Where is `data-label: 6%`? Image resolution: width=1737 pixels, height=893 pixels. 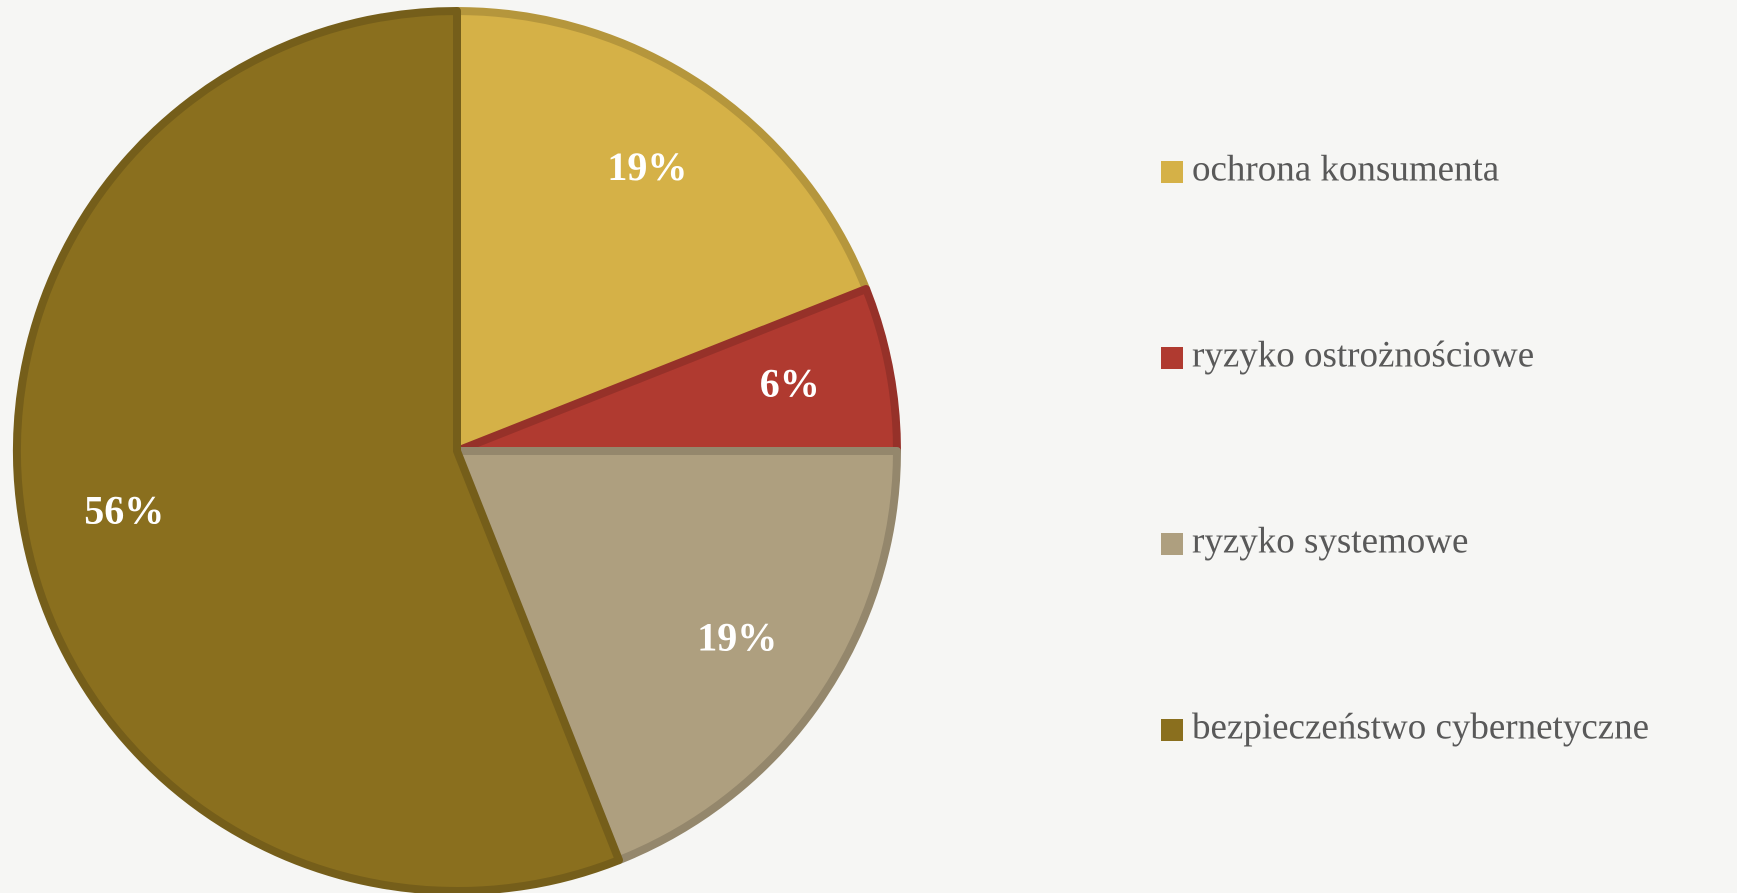 data-label: 6% is located at coordinates (790, 383).